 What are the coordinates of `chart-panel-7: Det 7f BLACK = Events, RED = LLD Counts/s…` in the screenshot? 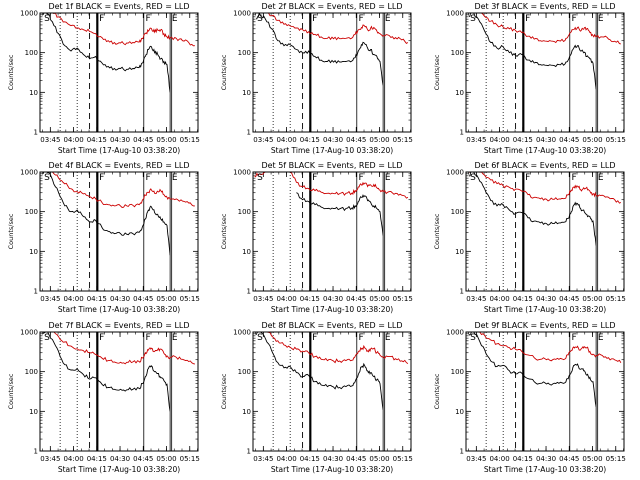 It's located at (103, 397).